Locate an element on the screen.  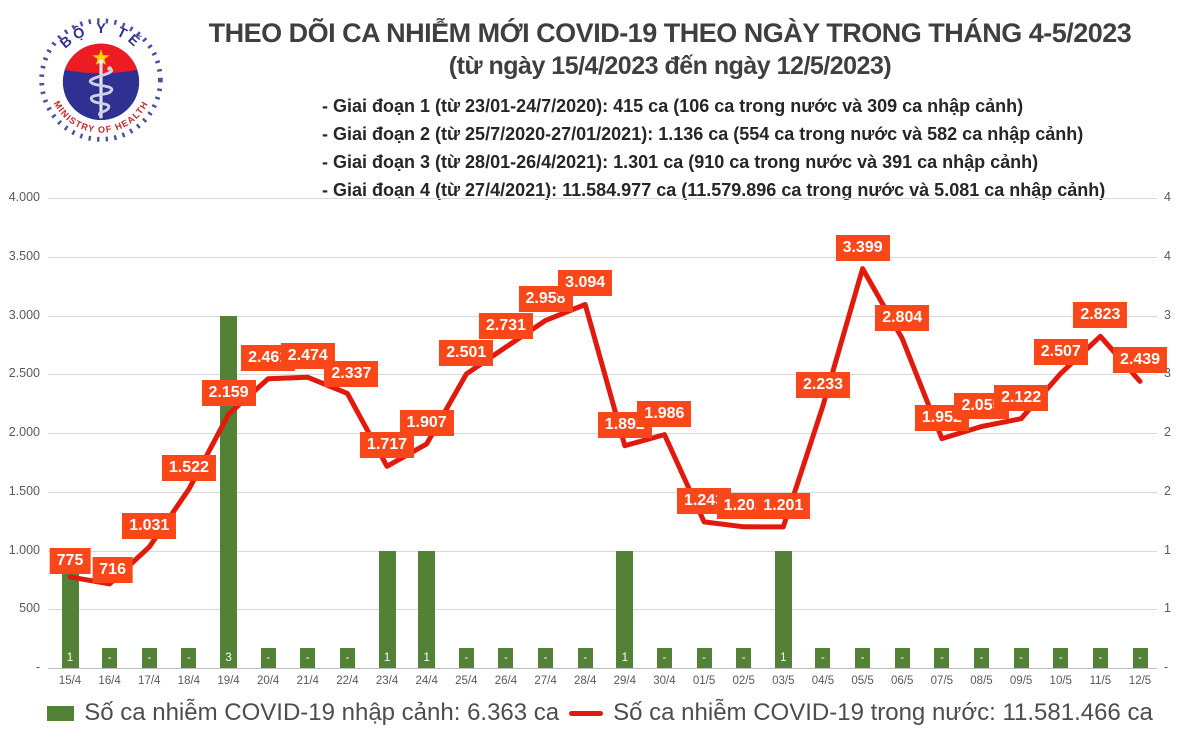
x-axis-date-label: 30/4 is located at coordinates (664, 681).